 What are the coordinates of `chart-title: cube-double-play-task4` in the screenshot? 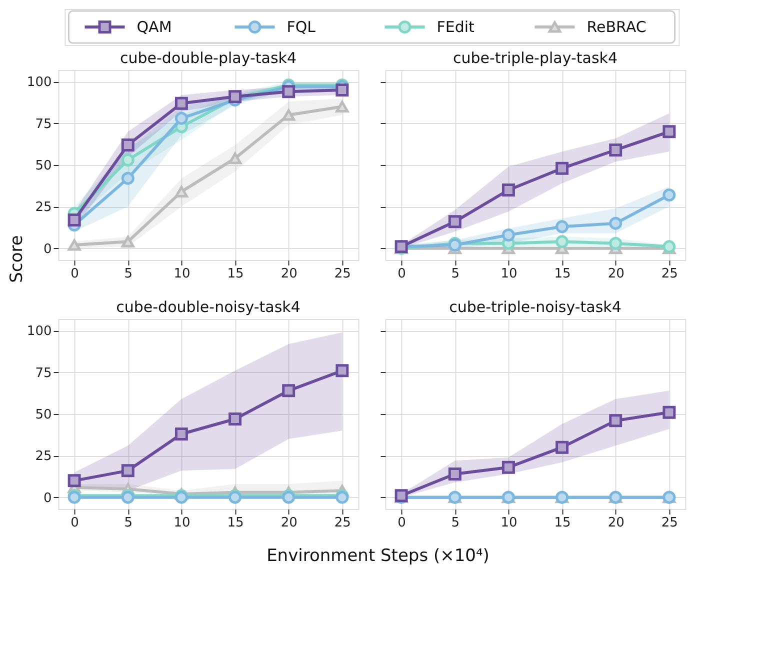 It's located at (208, 58).